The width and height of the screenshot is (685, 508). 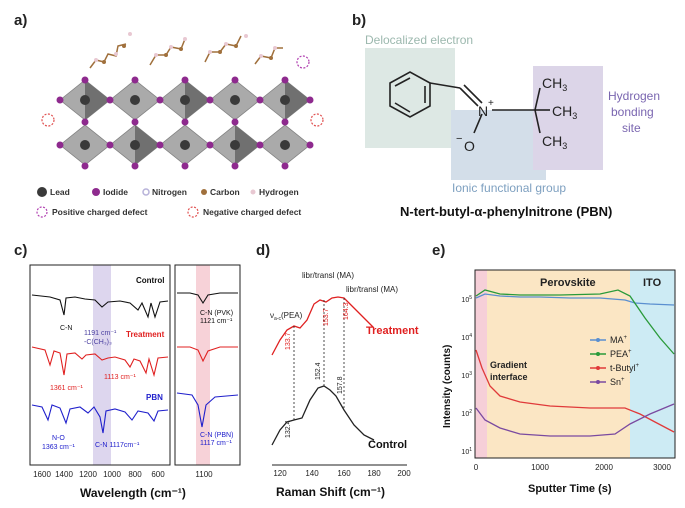 I want to click on raman-series-treatment: Treatment, so click(x=392, y=331).